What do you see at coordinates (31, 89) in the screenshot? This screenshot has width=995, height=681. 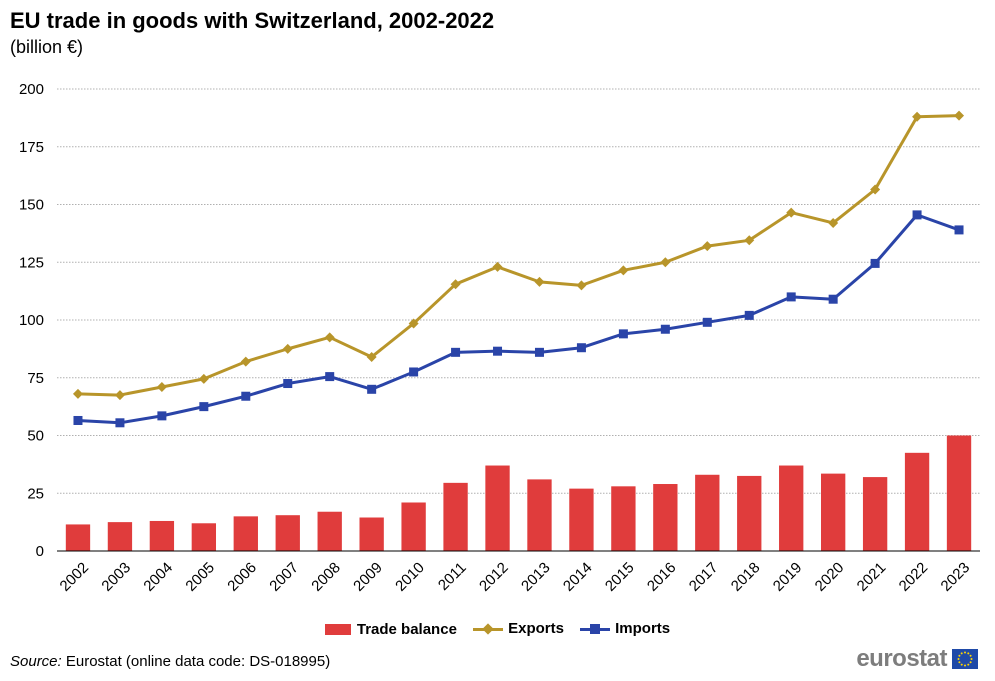 I see `y-tick-label: 200` at bounding box center [31, 89].